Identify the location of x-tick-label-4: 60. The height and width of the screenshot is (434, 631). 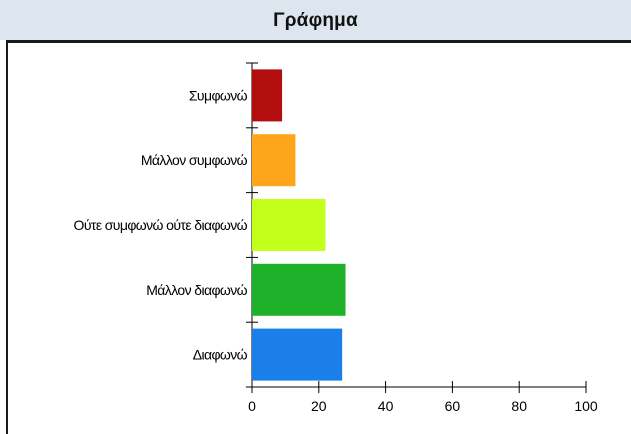
(453, 406).